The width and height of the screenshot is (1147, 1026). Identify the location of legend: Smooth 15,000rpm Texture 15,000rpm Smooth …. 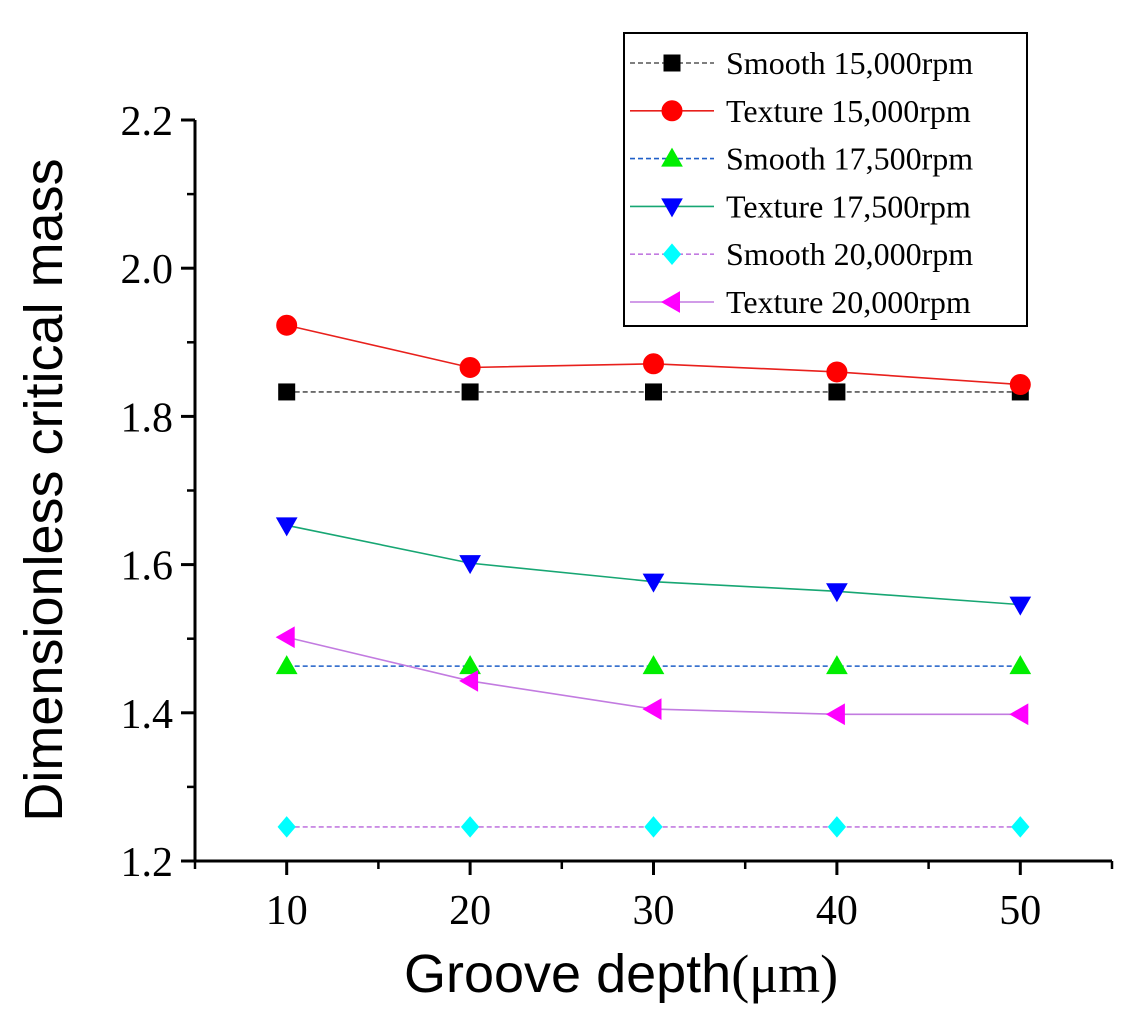
(825, 179).